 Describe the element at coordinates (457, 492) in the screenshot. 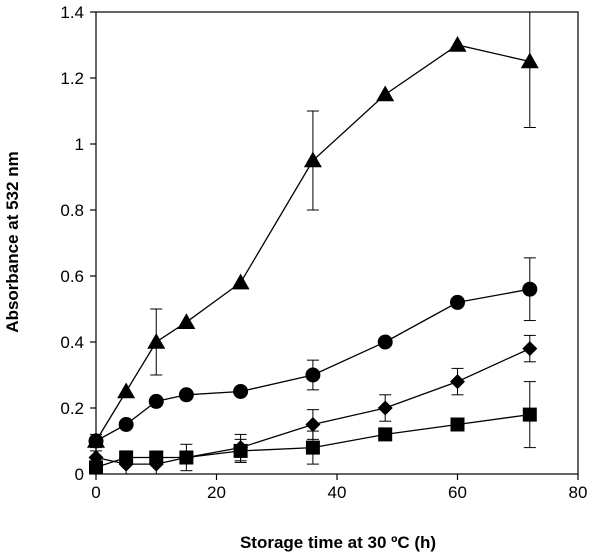

I see `x-tick-label: 60` at that location.